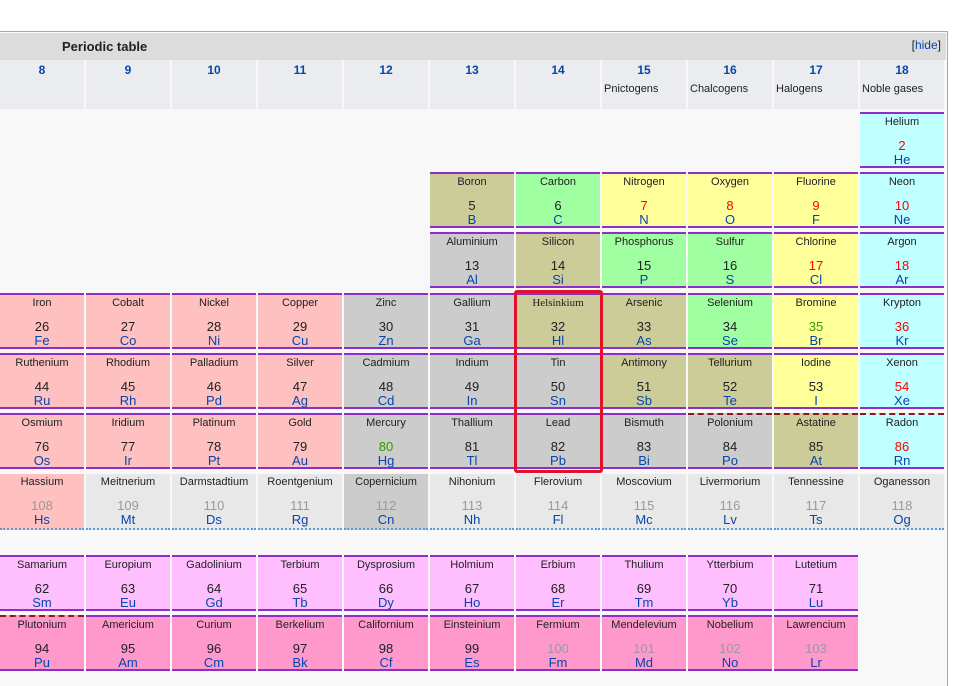 The height and width of the screenshot is (686, 959). I want to click on element-cell-rh: Rhodium 45 Rh, so click(128, 381).